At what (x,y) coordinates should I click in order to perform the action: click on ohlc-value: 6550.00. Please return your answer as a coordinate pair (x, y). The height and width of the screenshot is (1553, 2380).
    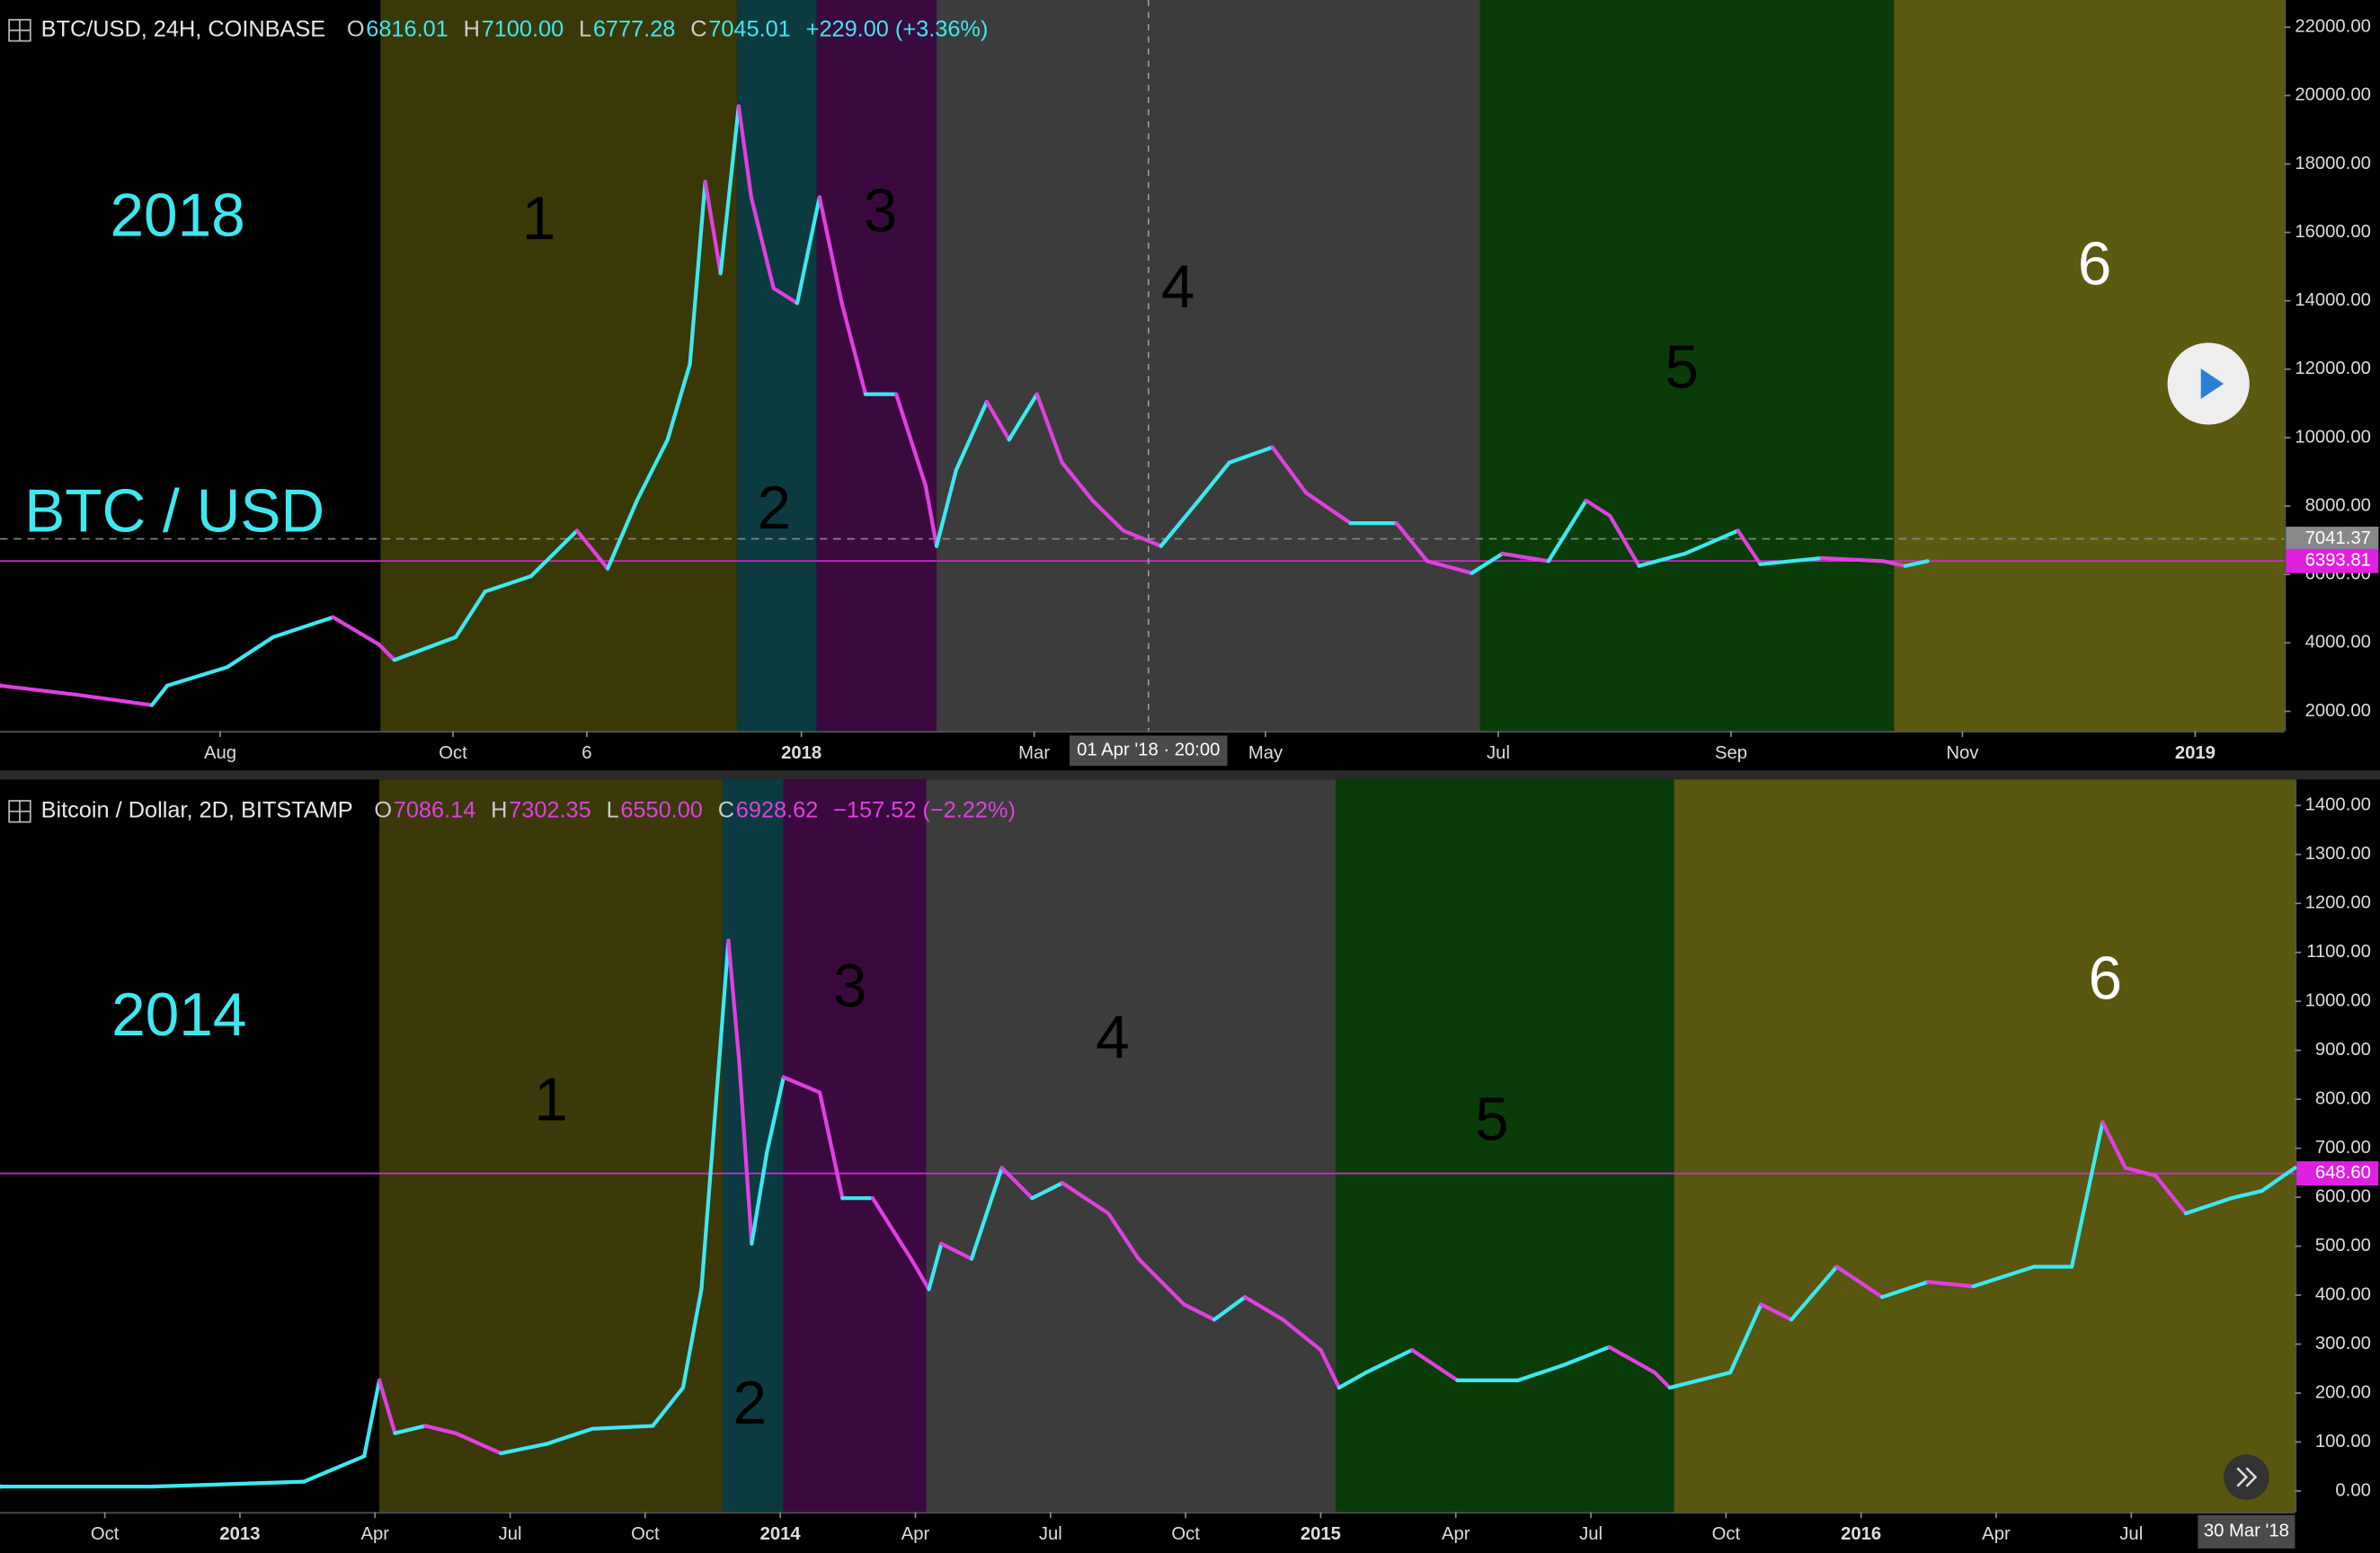
    Looking at the image, I should click on (661, 810).